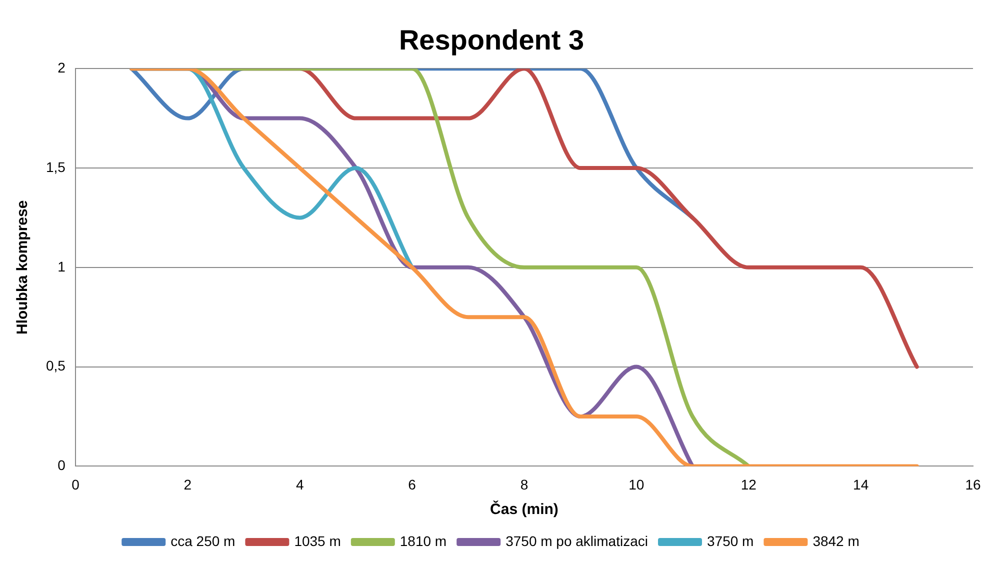 The height and width of the screenshot is (564, 993). Describe the element at coordinates (836, 540) in the screenshot. I see `legend-label: 3842 m` at that location.